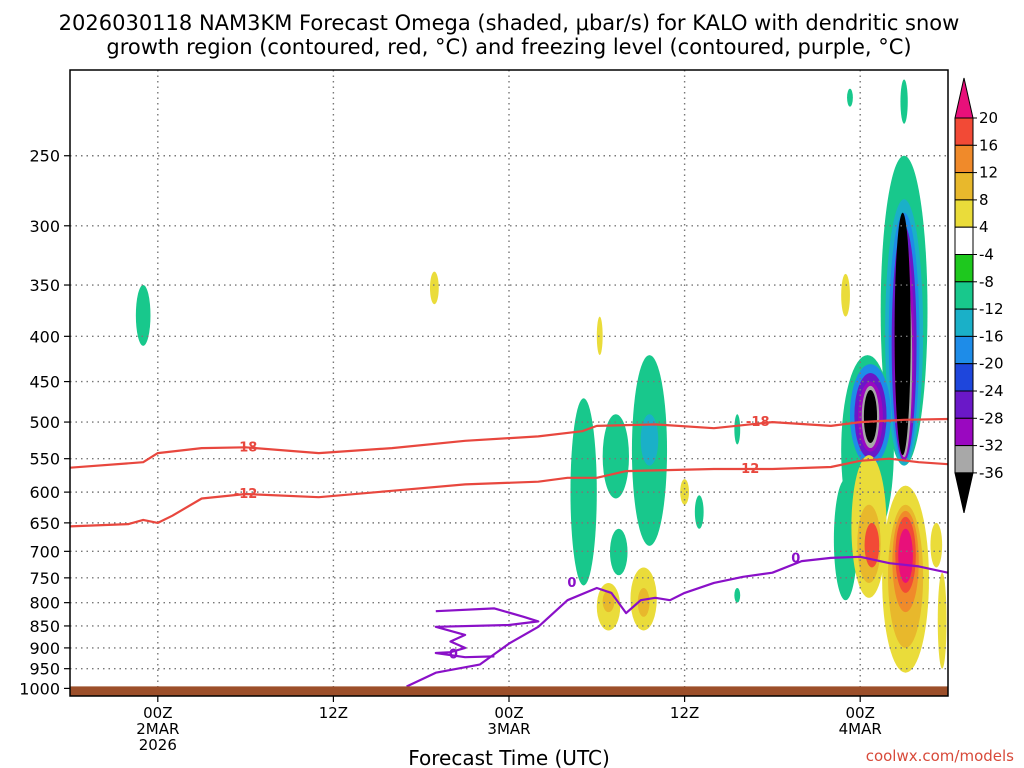  Describe the element at coordinates (157, 729) in the screenshot. I see `x-tick-label: 2MAR` at that location.